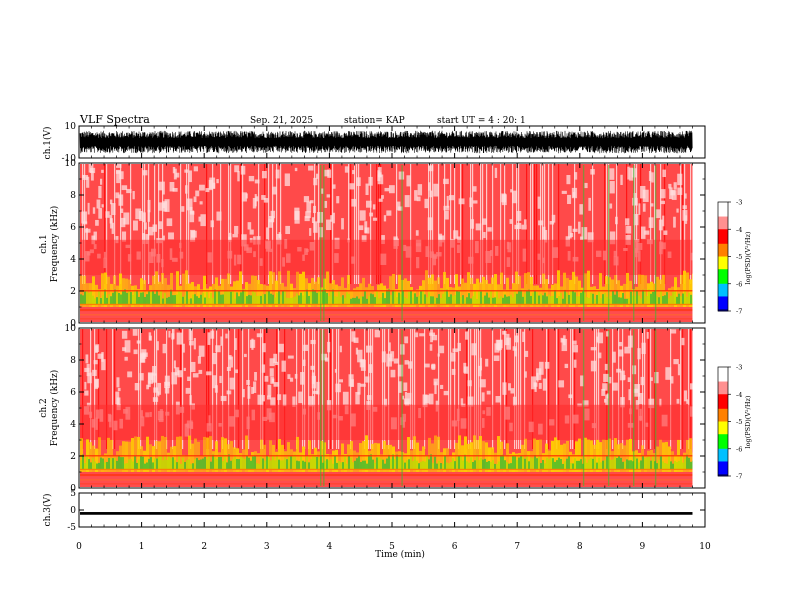  Describe the element at coordinates (739, 203) in the screenshot. I see `colorbar-tick-label: -3` at that location.